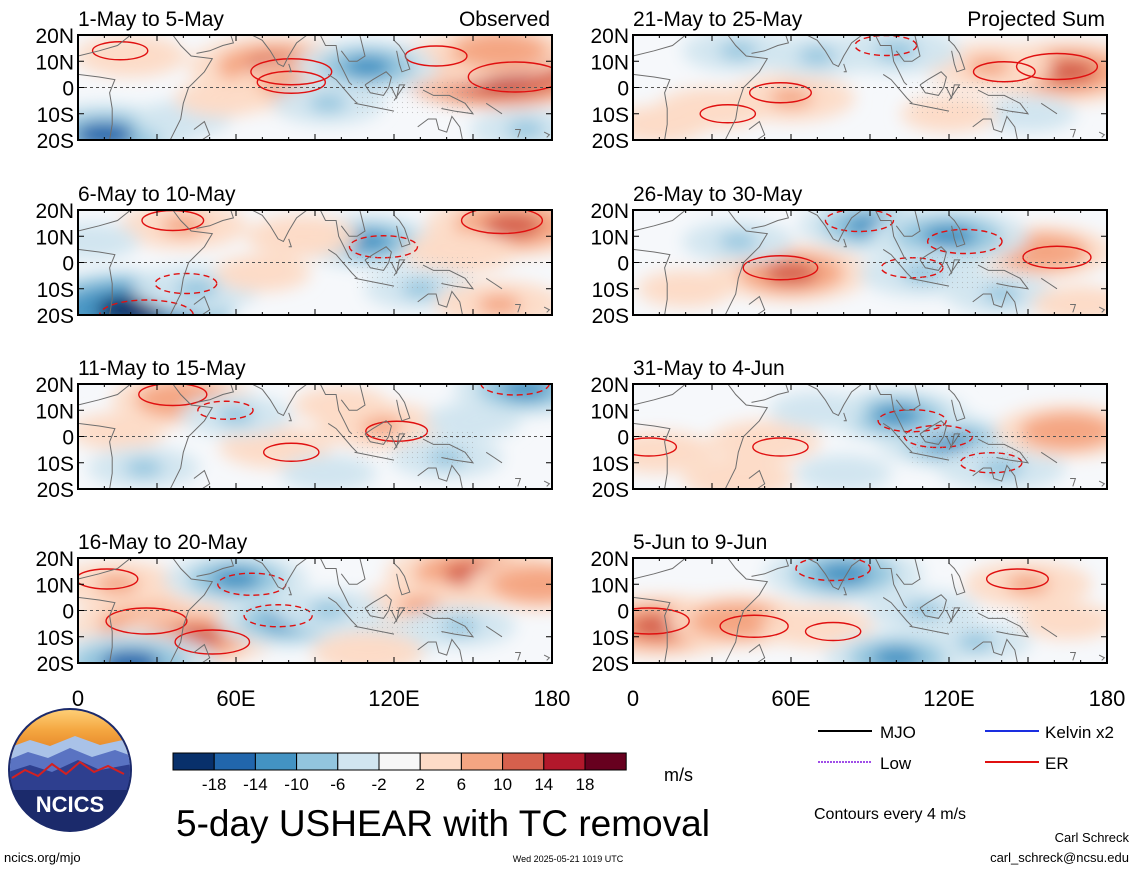 This screenshot has height=872, width=1135. I want to click on longitude-axes: 0 60E 120E 180 0 60E 120E 180, so click(598, 698).